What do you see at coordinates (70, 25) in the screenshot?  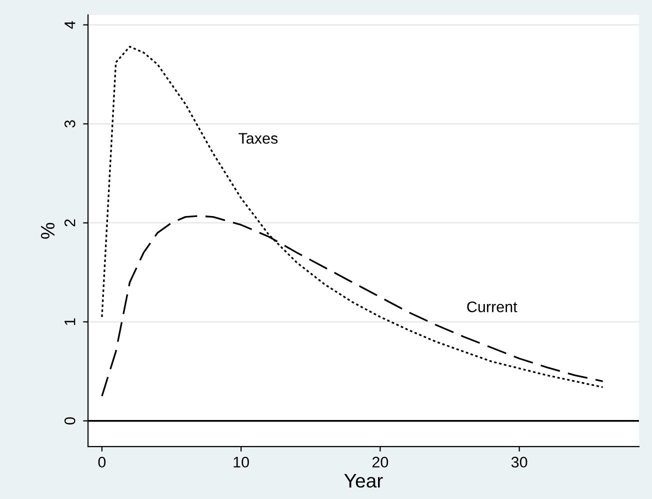 I see `y-tick-label: 4` at bounding box center [70, 25].